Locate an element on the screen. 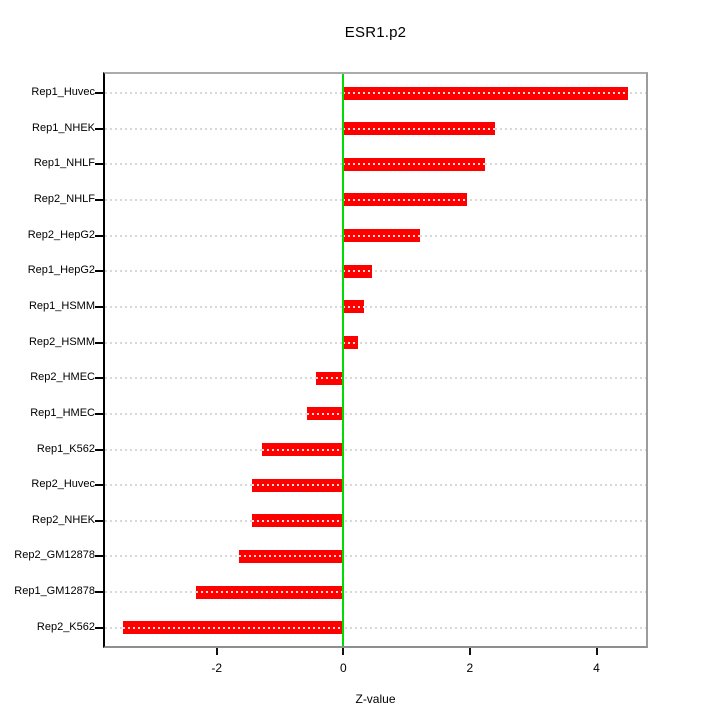 The width and height of the screenshot is (720, 720). bar-Rep1_K562 is located at coordinates (303, 449).